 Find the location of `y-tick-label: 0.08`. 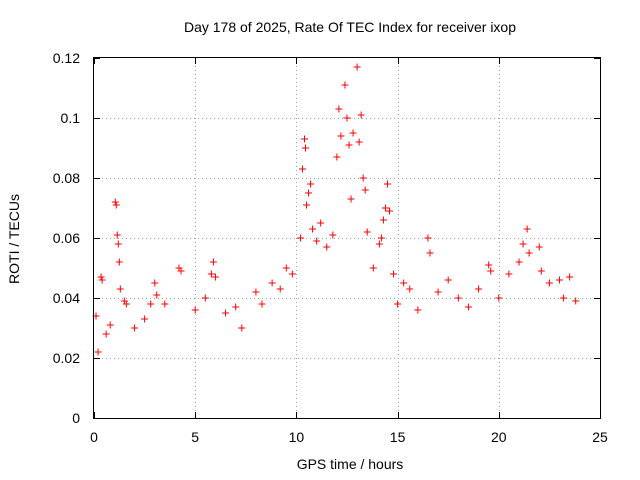

y-tick-label: 0.08 is located at coordinates (66, 178).